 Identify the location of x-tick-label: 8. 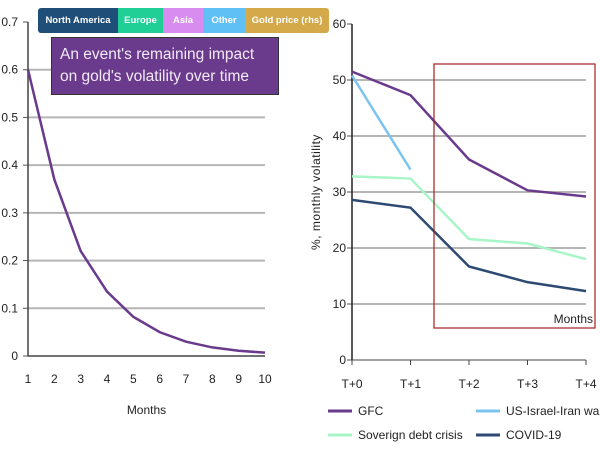
(212, 379).